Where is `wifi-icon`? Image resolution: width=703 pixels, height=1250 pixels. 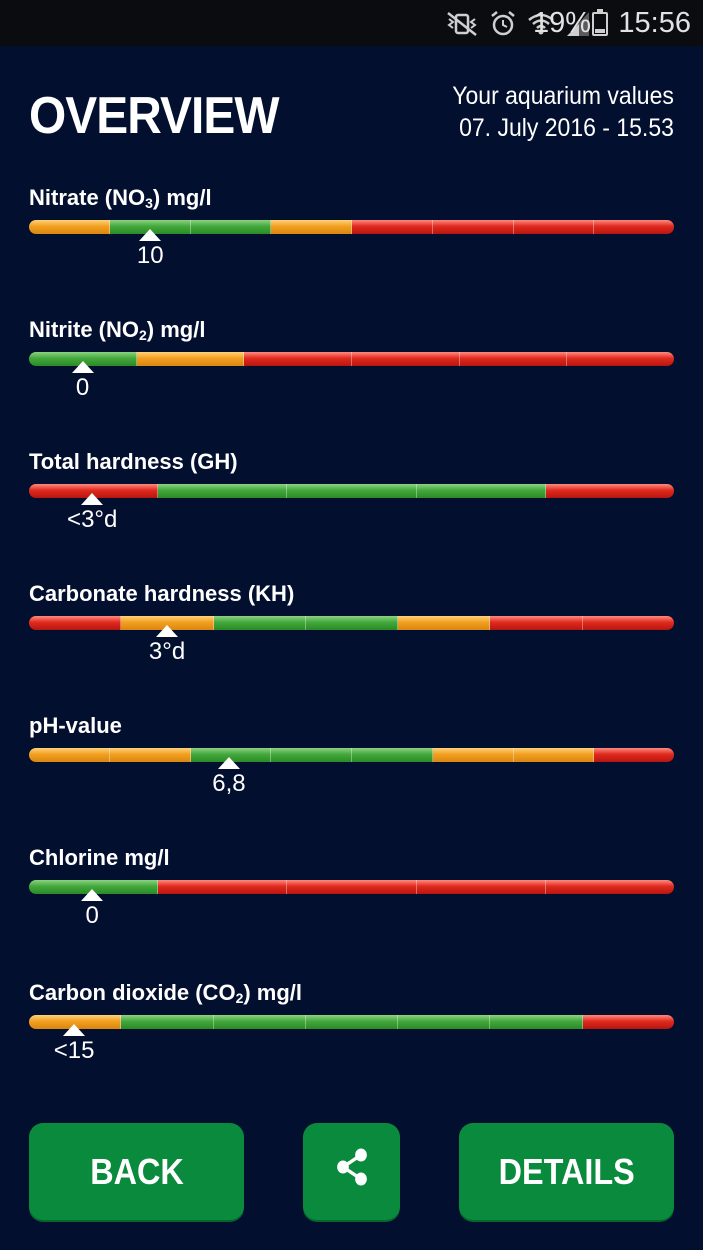 wifi-icon is located at coordinates (541, 24).